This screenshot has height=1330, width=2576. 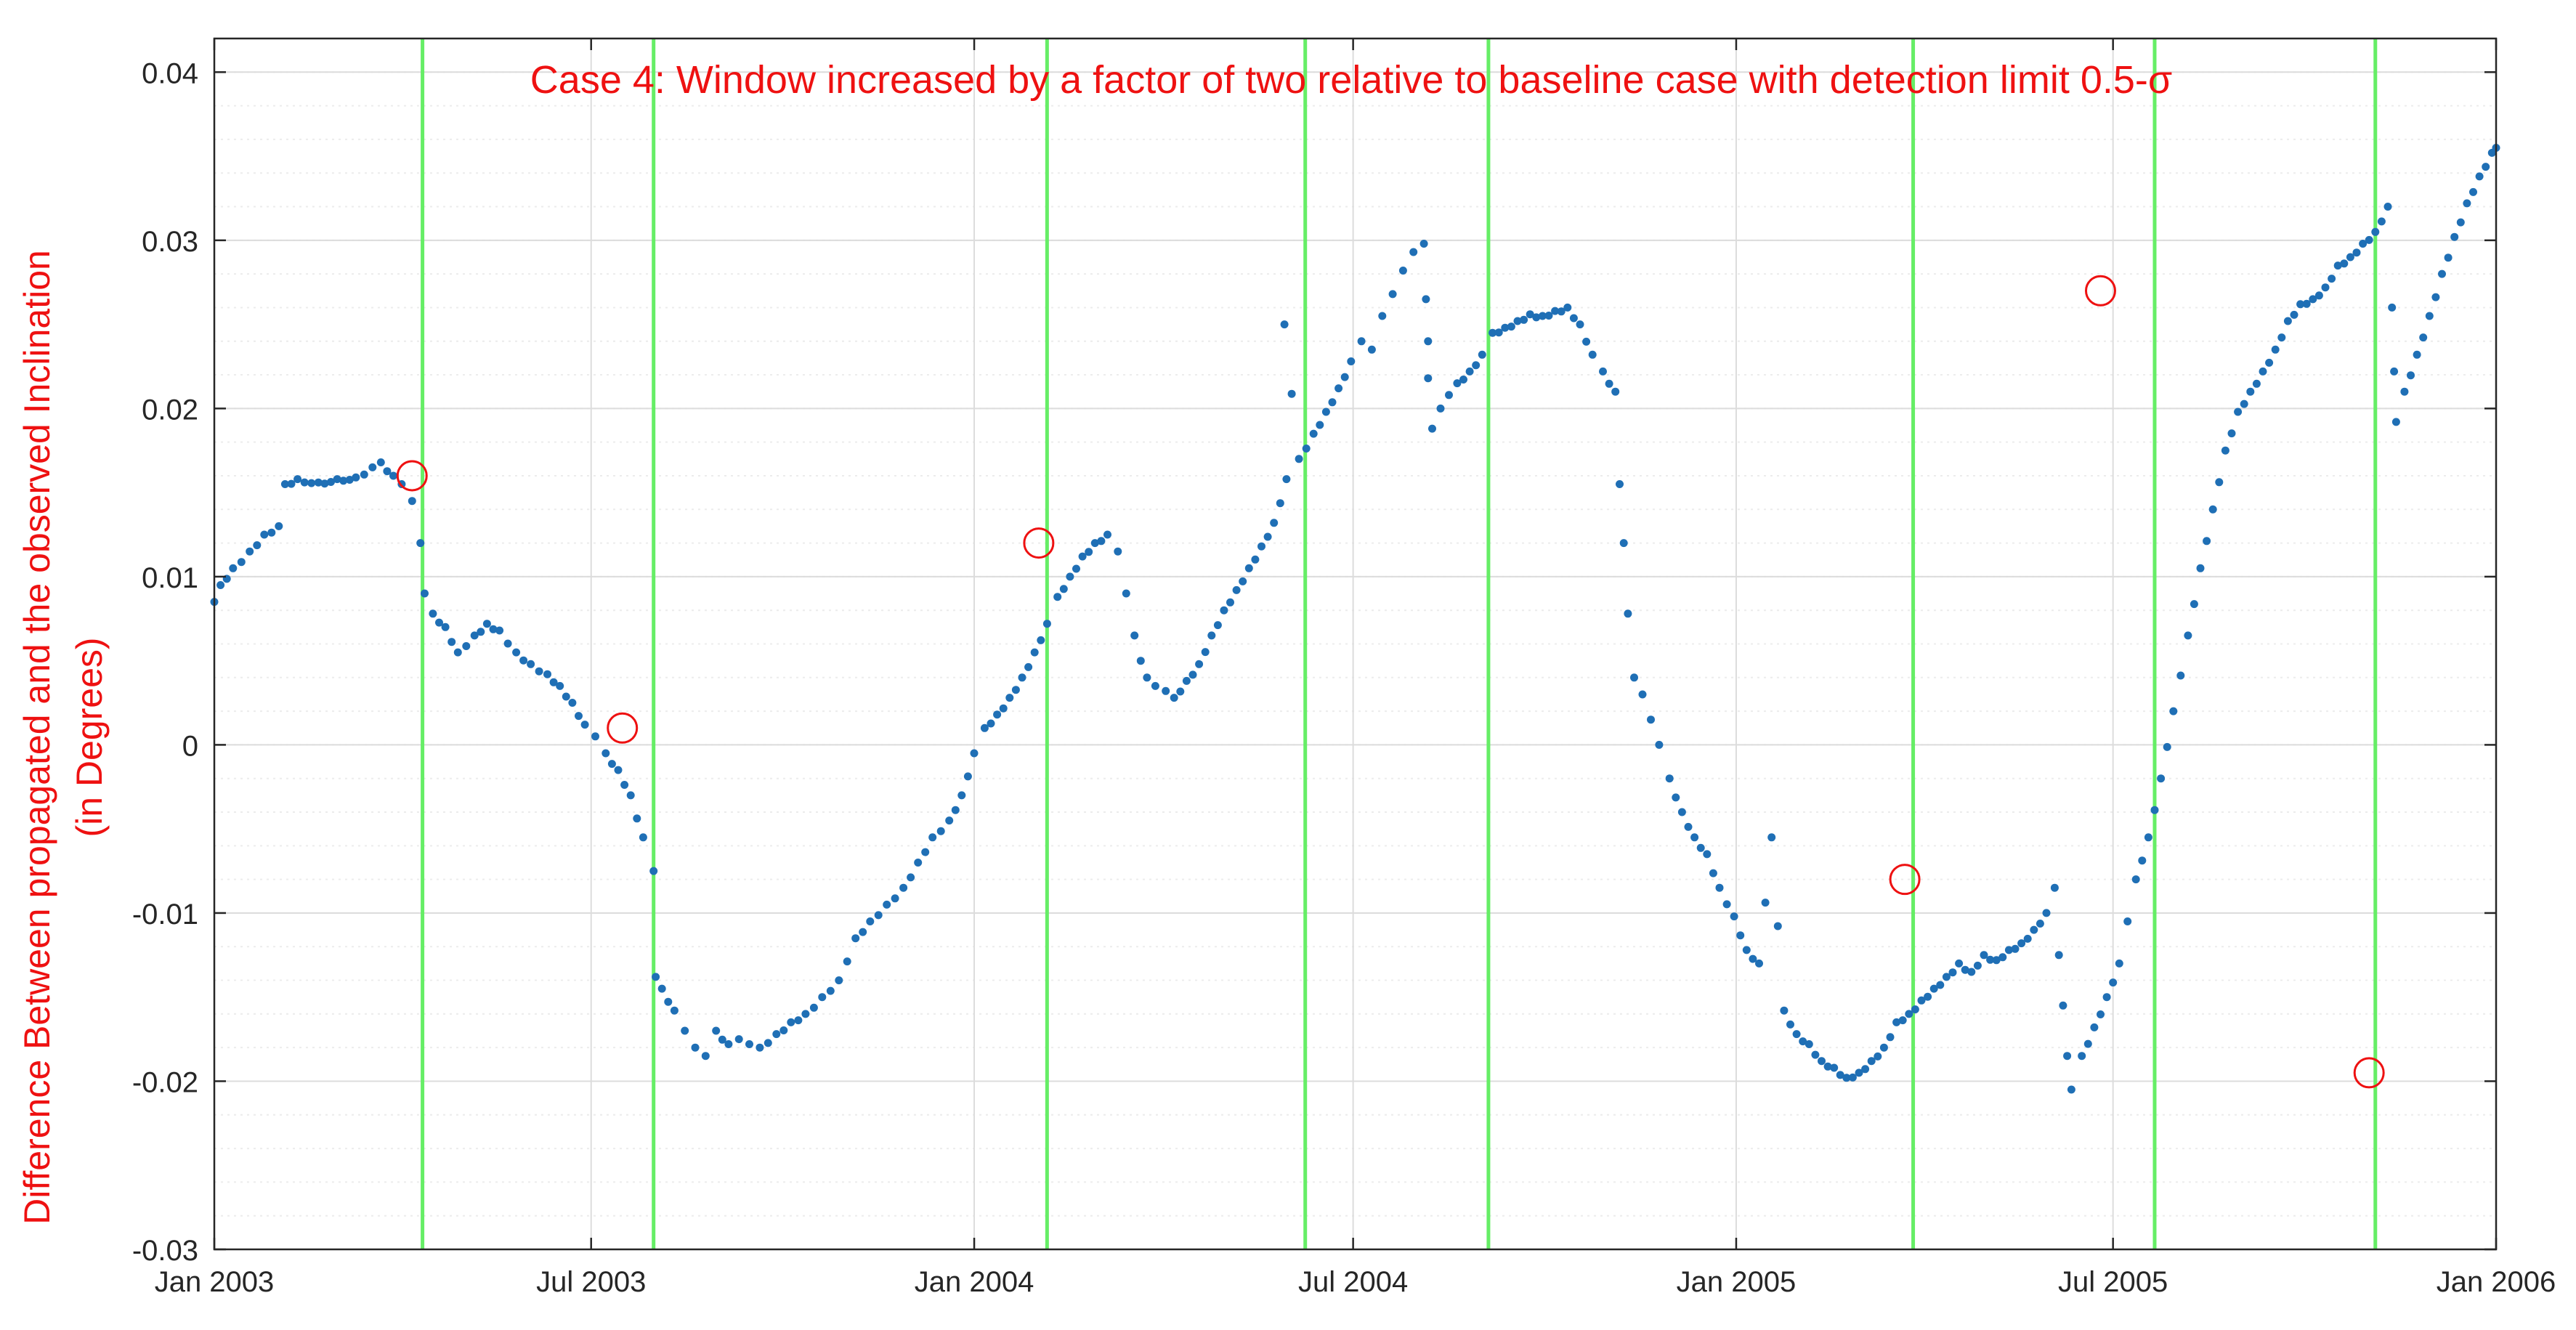 I want to click on x-tick-label: Jul 2005, so click(x=2113, y=1282).